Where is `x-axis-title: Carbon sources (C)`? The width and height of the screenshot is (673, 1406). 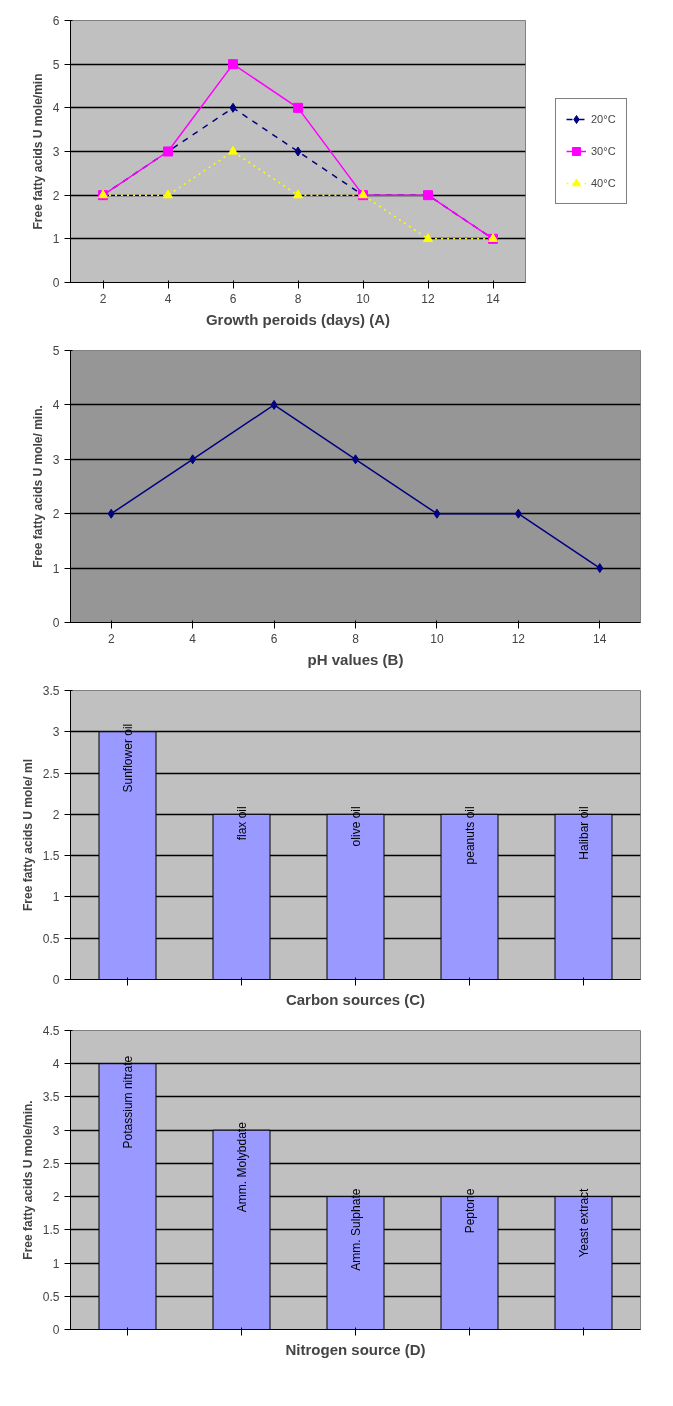
x-axis-title: Carbon sources (C) is located at coordinates (355, 999).